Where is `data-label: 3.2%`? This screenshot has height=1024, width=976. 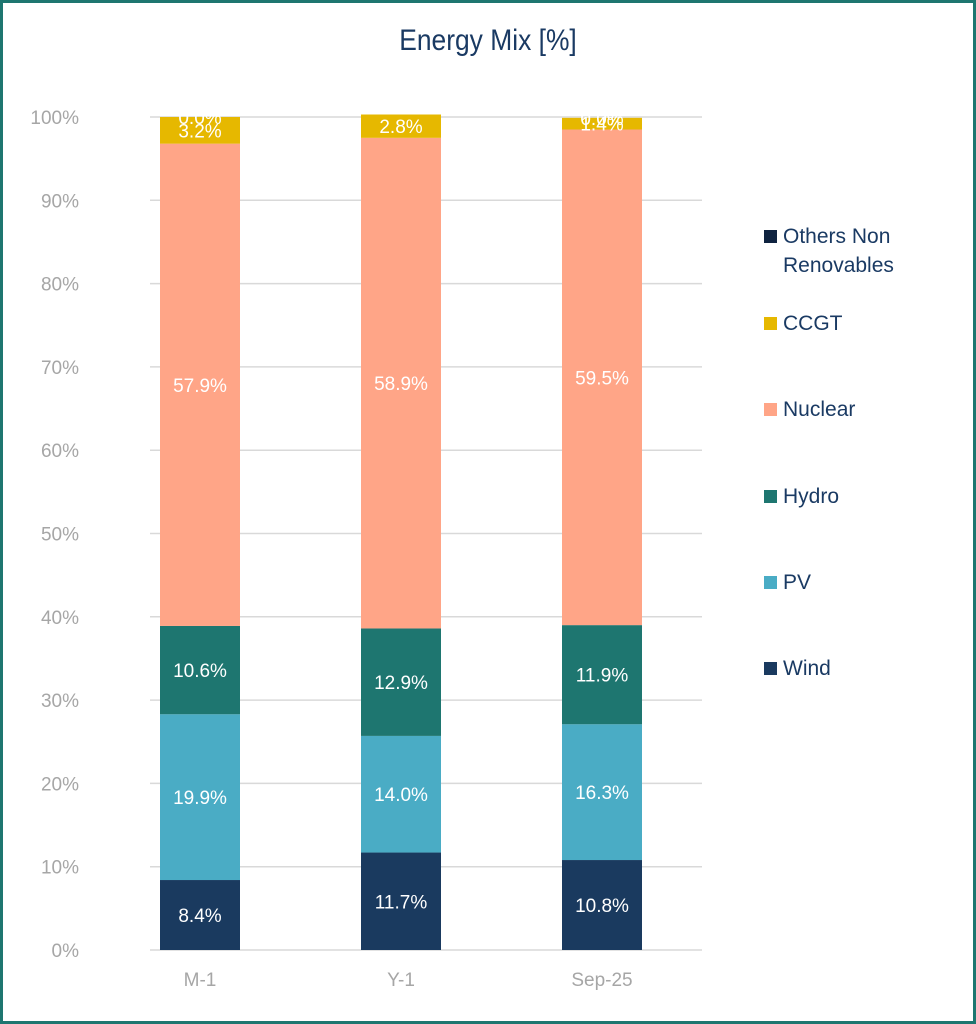 data-label: 3.2% is located at coordinates (199, 131).